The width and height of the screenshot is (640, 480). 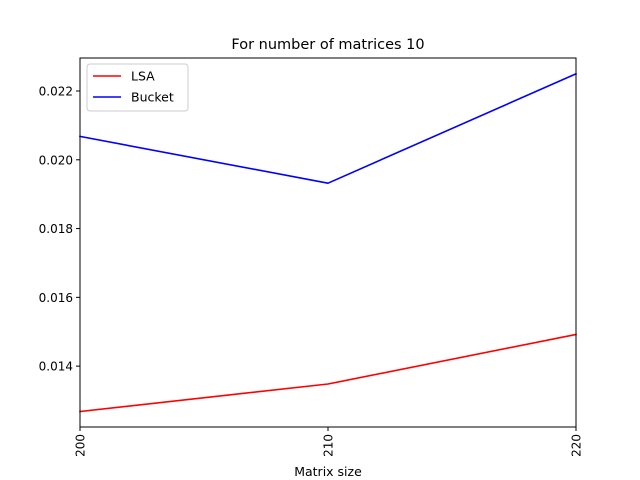 I want to click on y-tick-label: 0.014, so click(x=56, y=367).